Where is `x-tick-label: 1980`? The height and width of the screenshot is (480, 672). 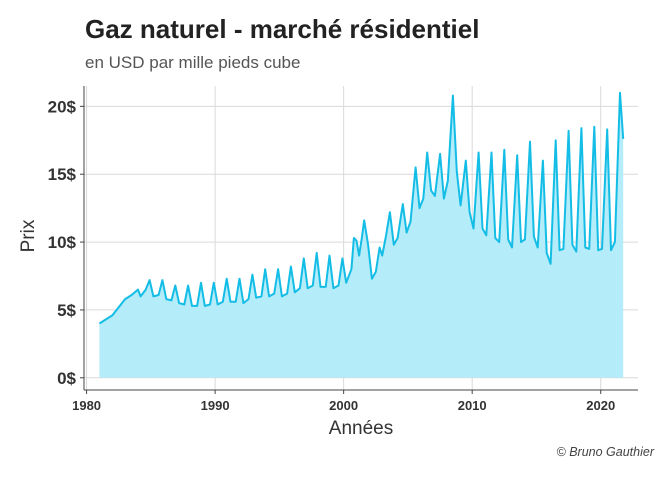
x-tick-label: 1980 is located at coordinates (86, 405).